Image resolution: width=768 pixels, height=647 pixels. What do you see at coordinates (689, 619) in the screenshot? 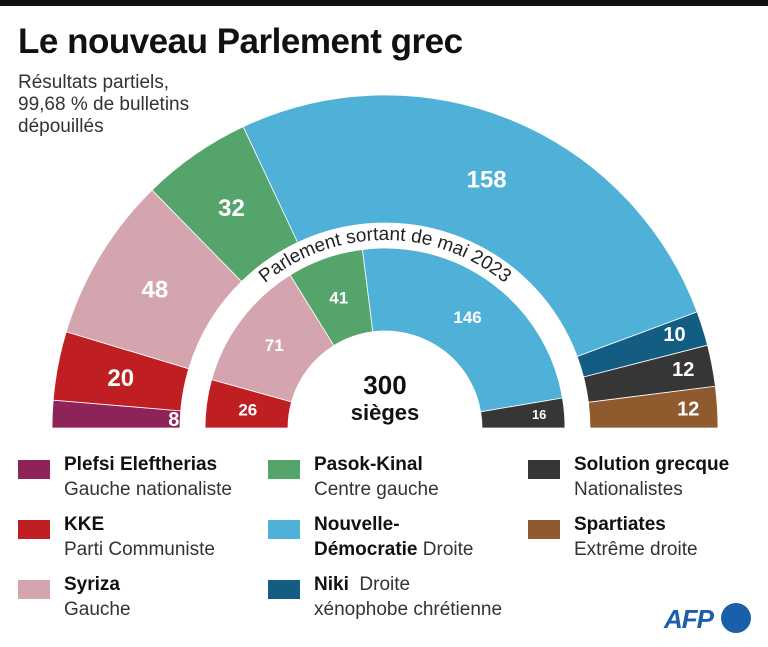
I see `afp-logo-text: AFP` at bounding box center [689, 619].